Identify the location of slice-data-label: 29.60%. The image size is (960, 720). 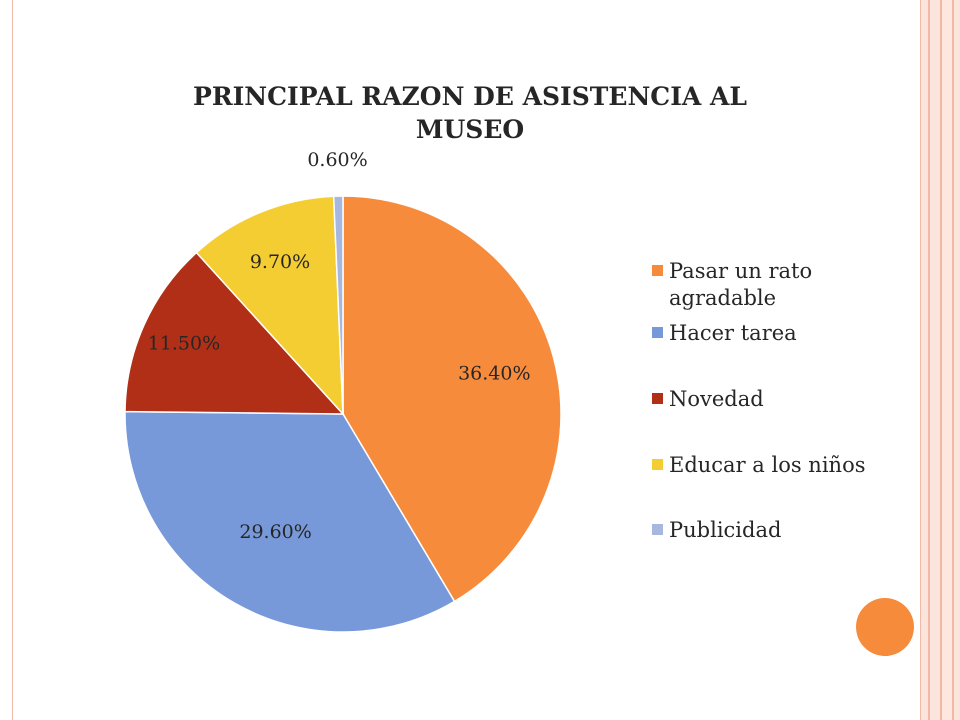
(275, 532).